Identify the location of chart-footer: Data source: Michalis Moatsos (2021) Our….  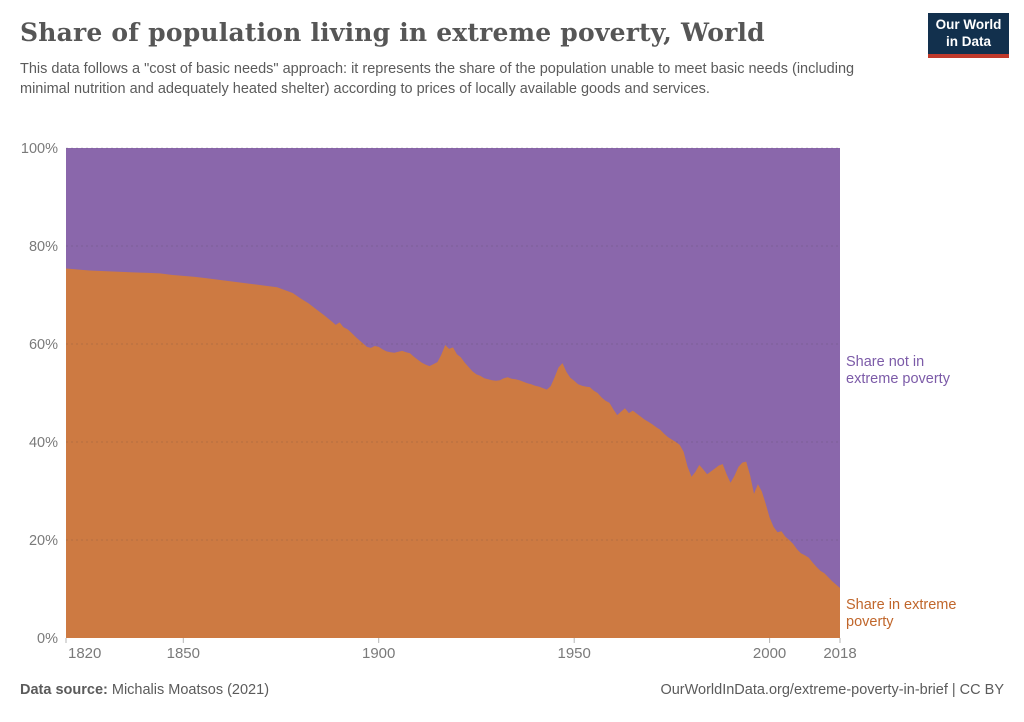
(512, 690).